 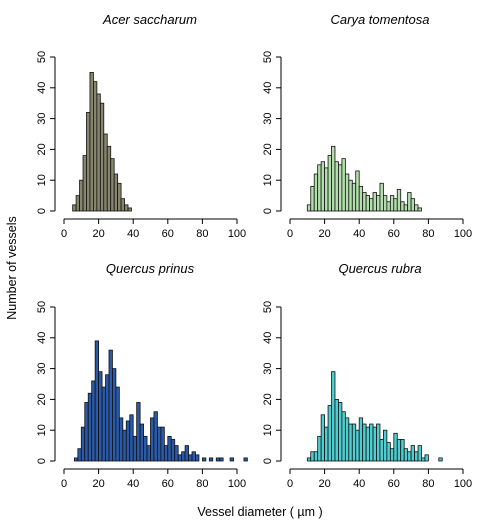 What do you see at coordinates (259, 512) in the screenshot?
I see `x-axis-label: Vessel diameter ( µm )` at bounding box center [259, 512].